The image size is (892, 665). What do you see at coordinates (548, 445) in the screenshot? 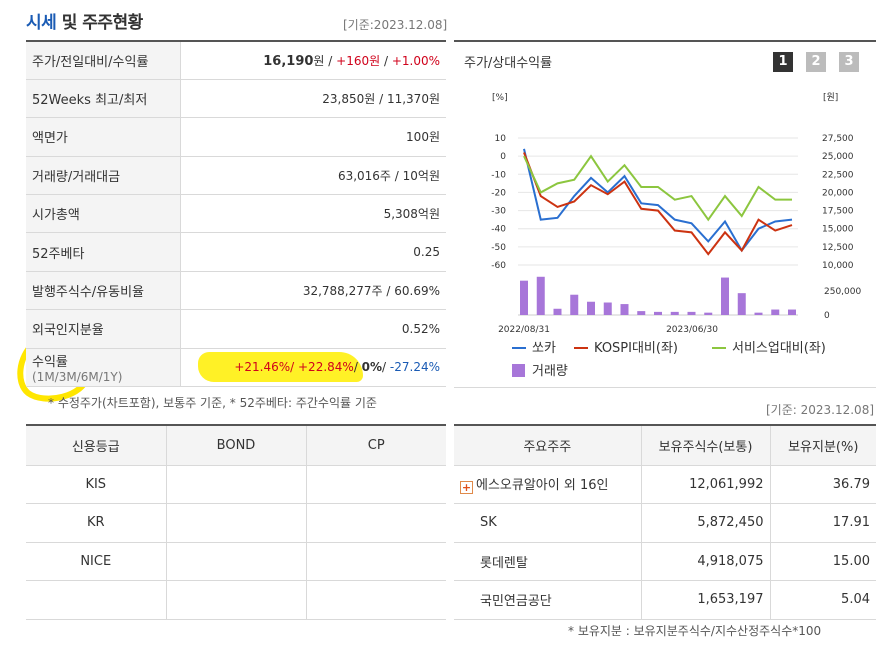
I see `column-header: 주요주주` at bounding box center [548, 445].